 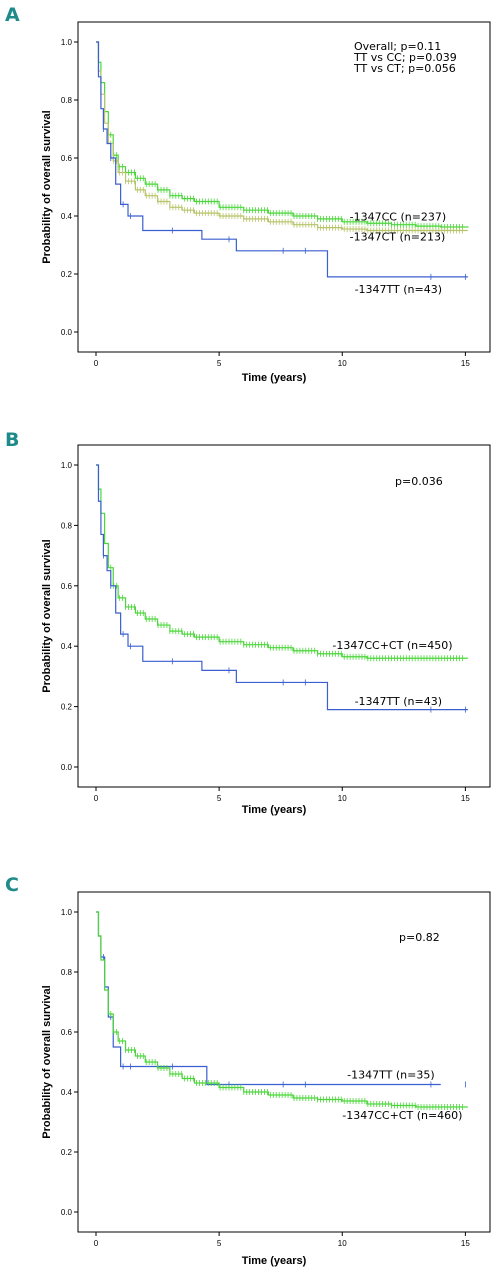 What do you see at coordinates (419, 937) in the screenshot?
I see `p-value-annotation: p=0.82` at bounding box center [419, 937].